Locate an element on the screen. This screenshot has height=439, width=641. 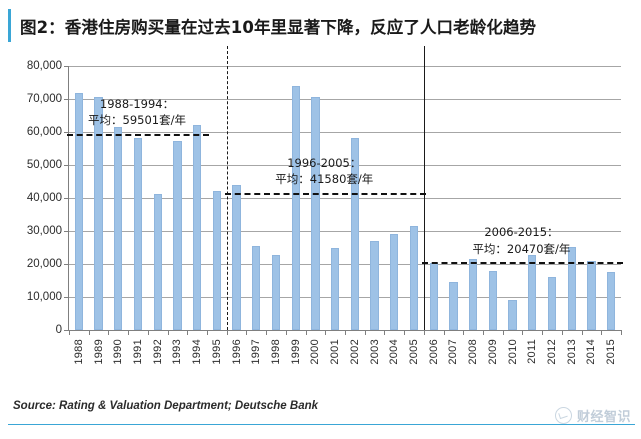
period-2-average-label: 平均：41580套/年 is located at coordinates (324, 179).